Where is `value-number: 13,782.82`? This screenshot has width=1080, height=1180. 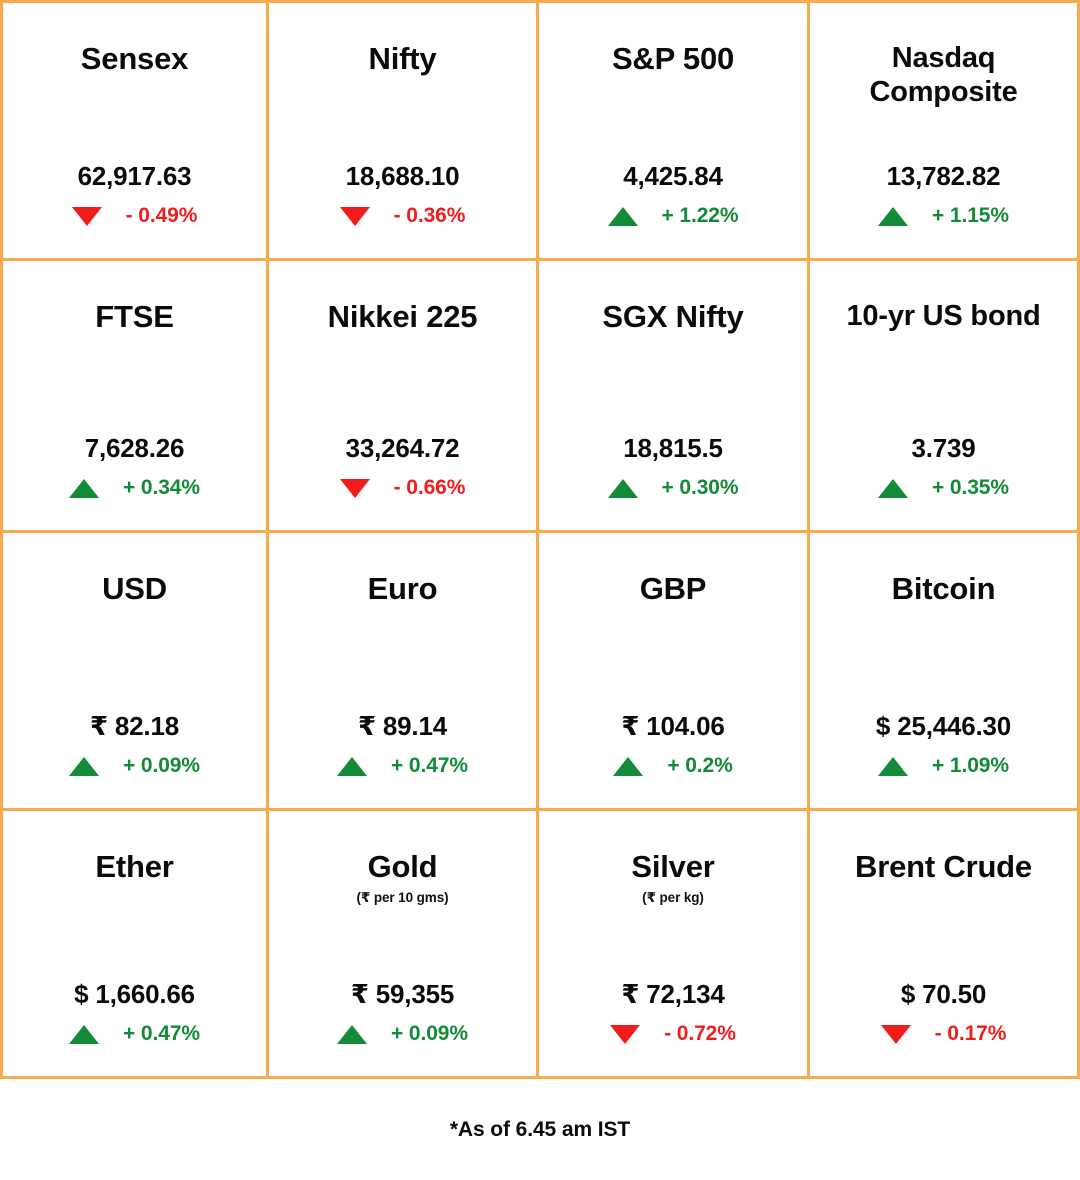
value-number: 13,782.82 is located at coordinates (943, 176).